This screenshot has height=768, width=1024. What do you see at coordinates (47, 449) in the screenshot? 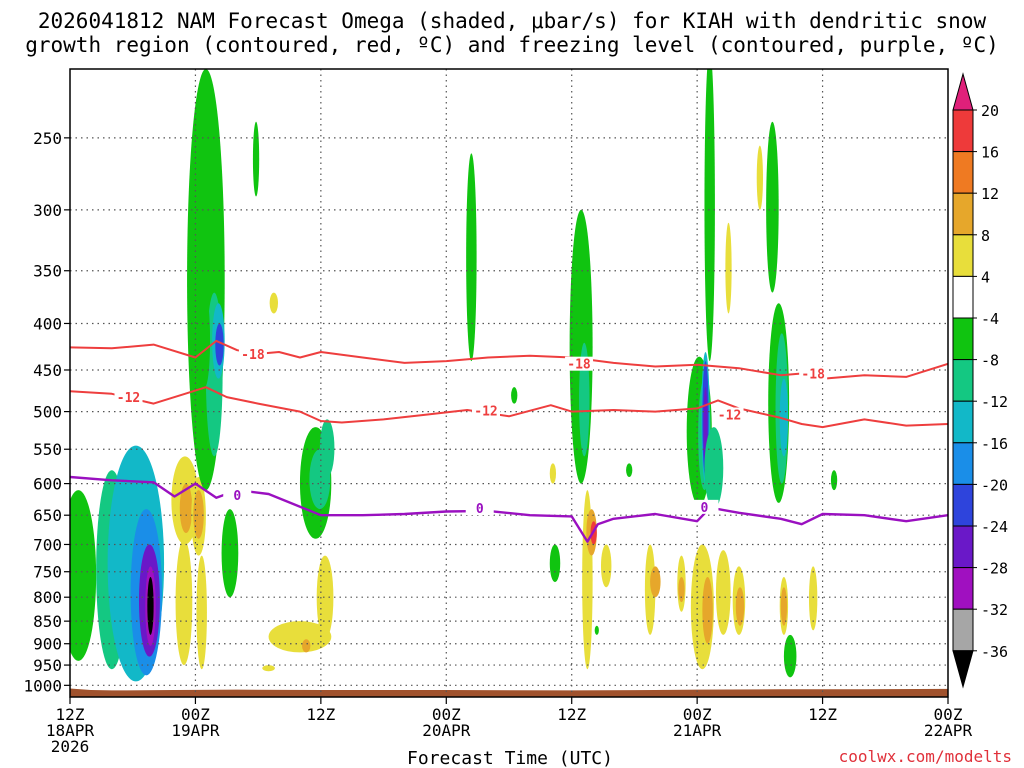
I see `y-tick-label: 550` at bounding box center [47, 449].